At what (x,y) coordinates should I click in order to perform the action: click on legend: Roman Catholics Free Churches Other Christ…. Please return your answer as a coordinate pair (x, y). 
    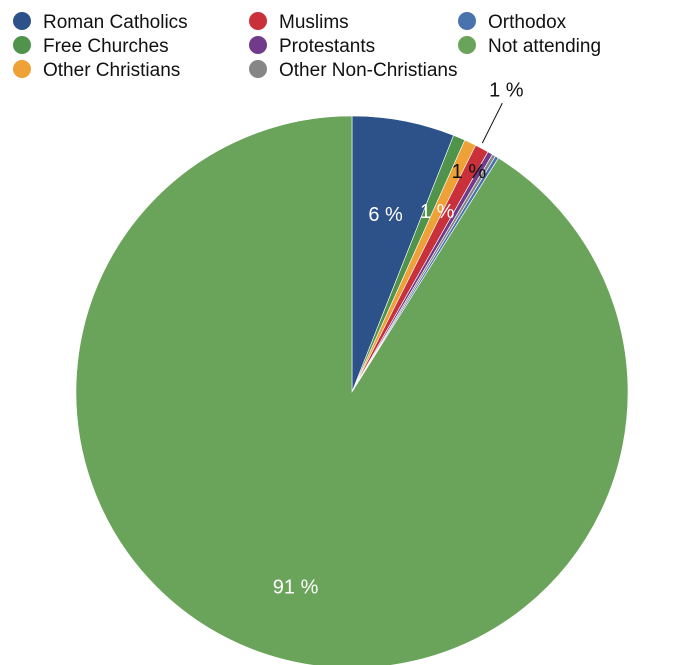
    Looking at the image, I should click on (307, 46).